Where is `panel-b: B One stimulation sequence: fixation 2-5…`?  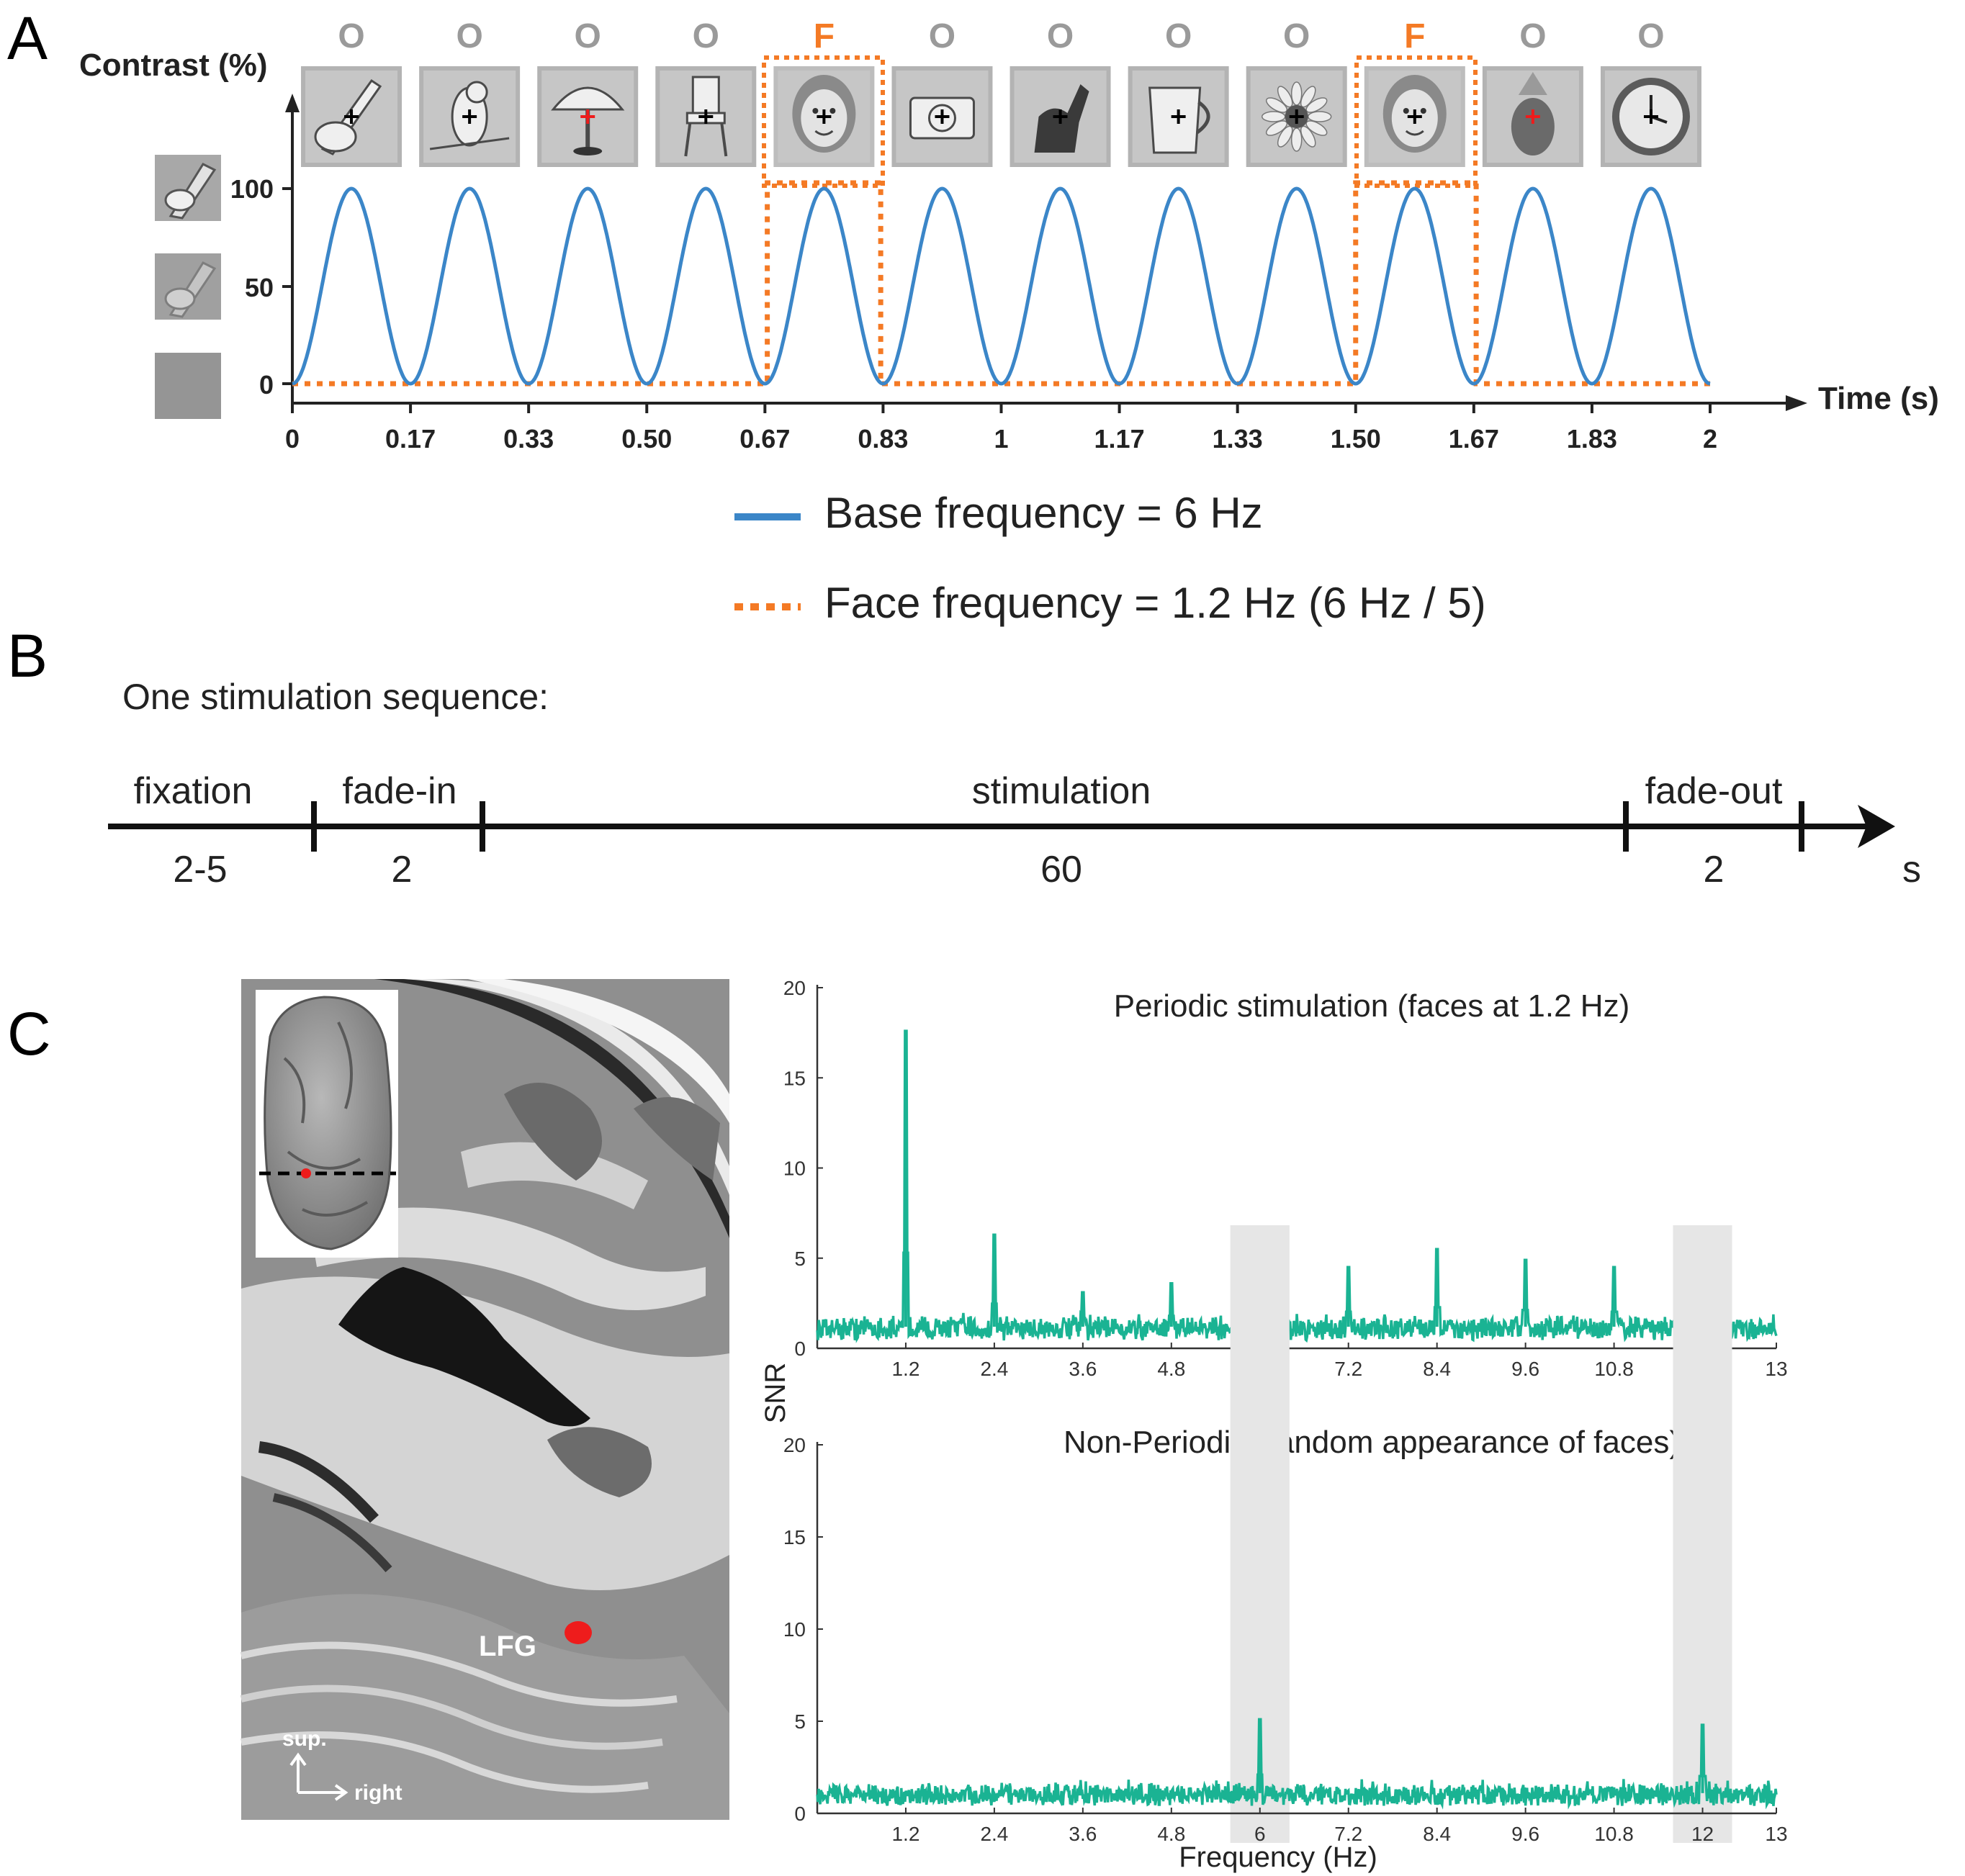 panel-b: B One stimulation sequence: fixation 2-5… is located at coordinates (964, 756).